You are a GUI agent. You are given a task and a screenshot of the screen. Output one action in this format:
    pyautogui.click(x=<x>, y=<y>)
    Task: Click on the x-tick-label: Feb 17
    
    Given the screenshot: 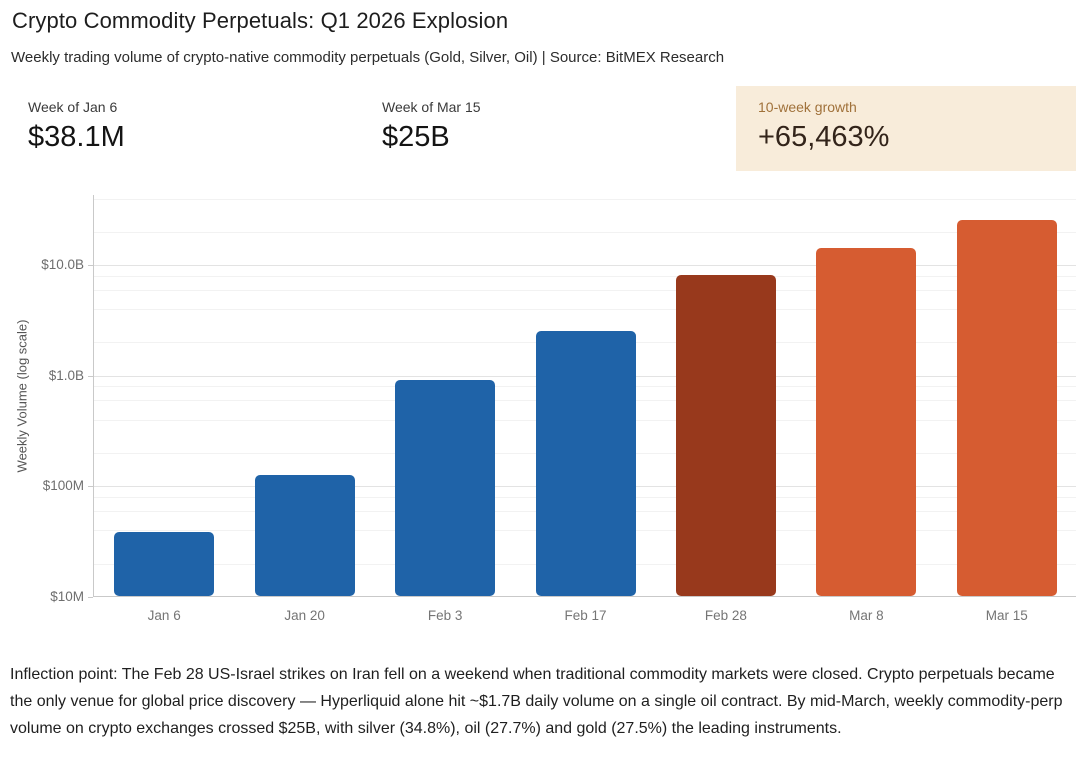 What is the action you would take?
    pyautogui.click(x=585, y=615)
    